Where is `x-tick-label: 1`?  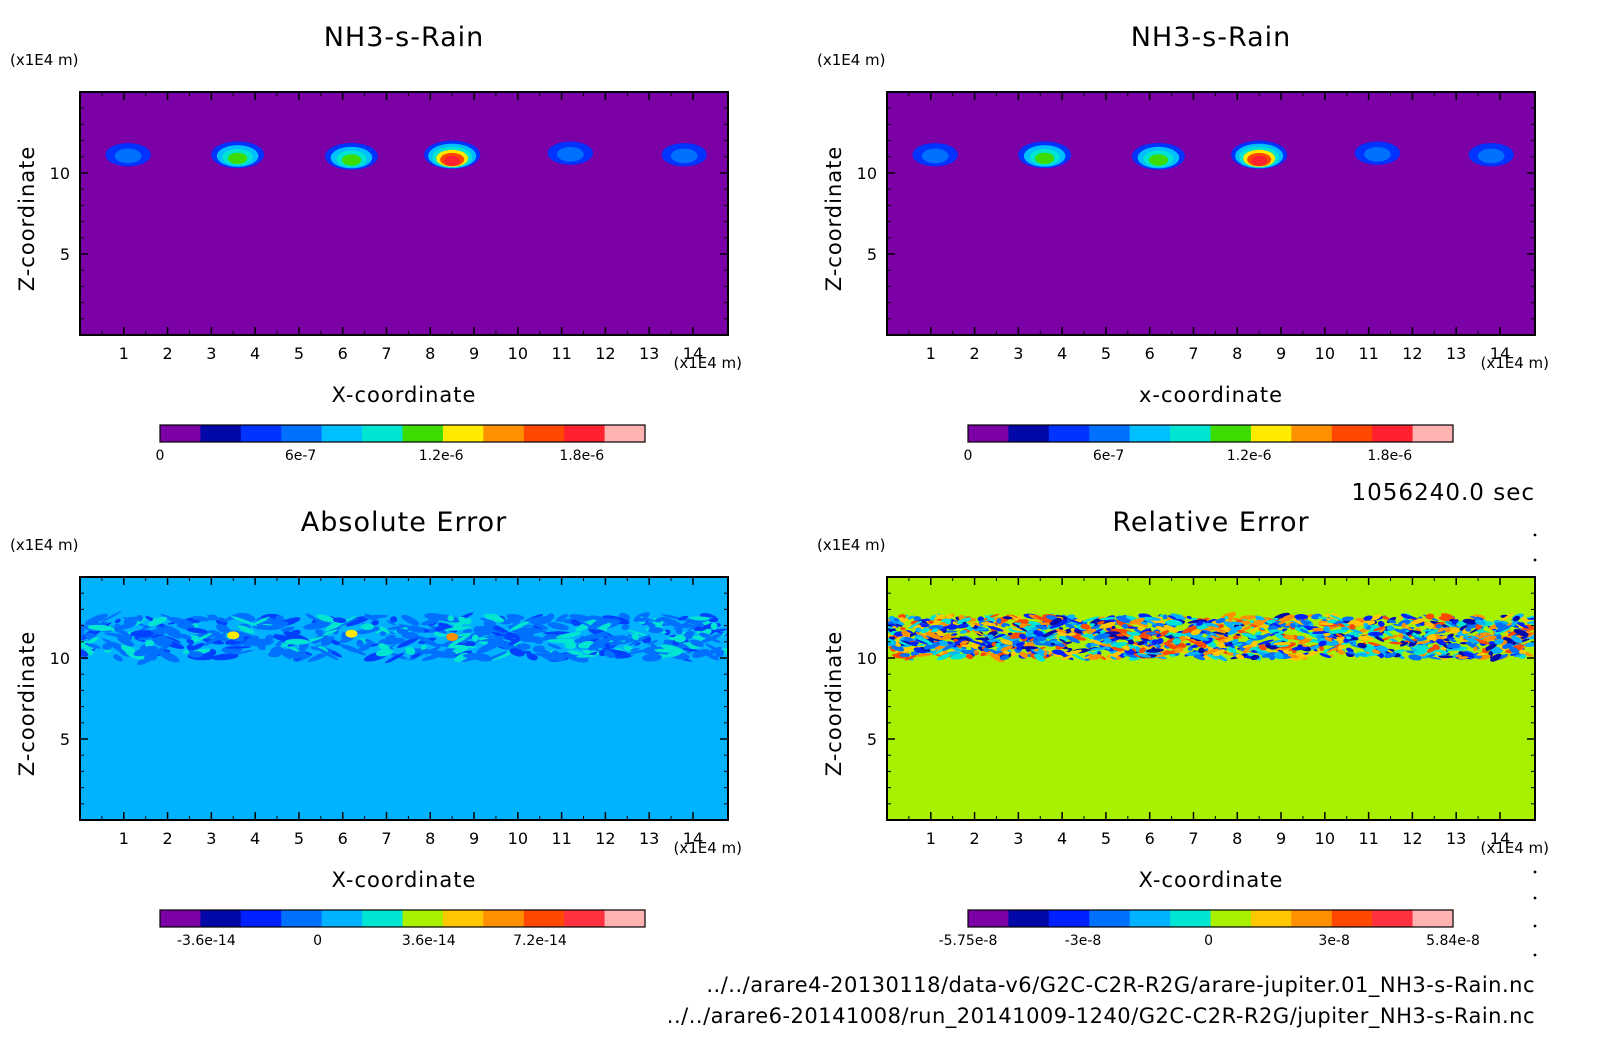
x-tick-label: 1 is located at coordinates (124, 838).